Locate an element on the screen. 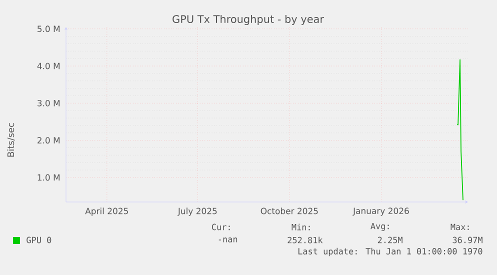  chart-title: GPU Tx Throughput - by year is located at coordinates (248, 20).